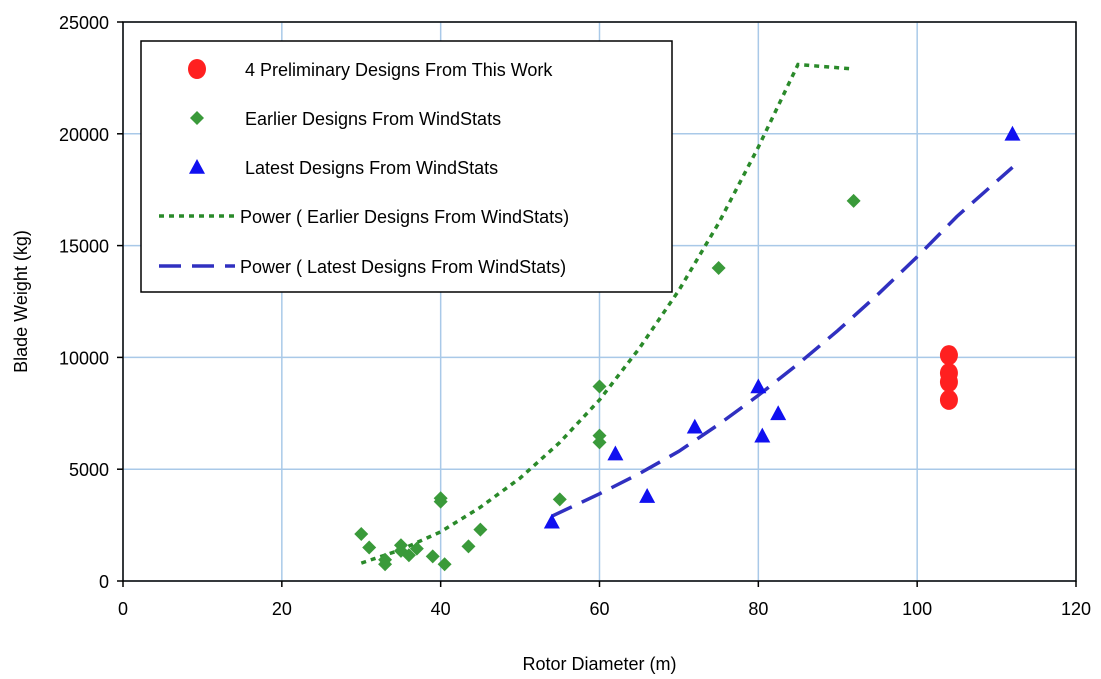  I want to click on x-tick-label: 100, so click(917, 609).